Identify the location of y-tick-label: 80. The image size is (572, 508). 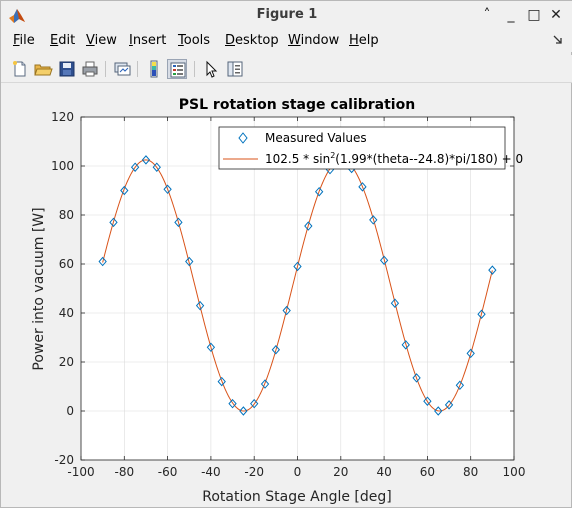
(66, 215).